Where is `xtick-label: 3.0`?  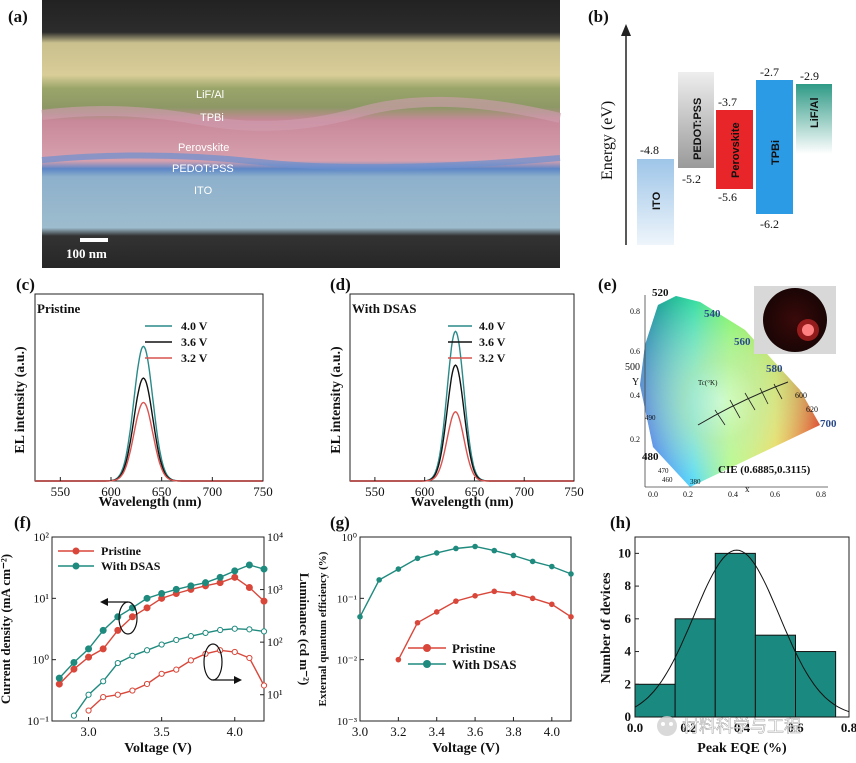
xtick-label: 3.0 is located at coordinates (88, 731).